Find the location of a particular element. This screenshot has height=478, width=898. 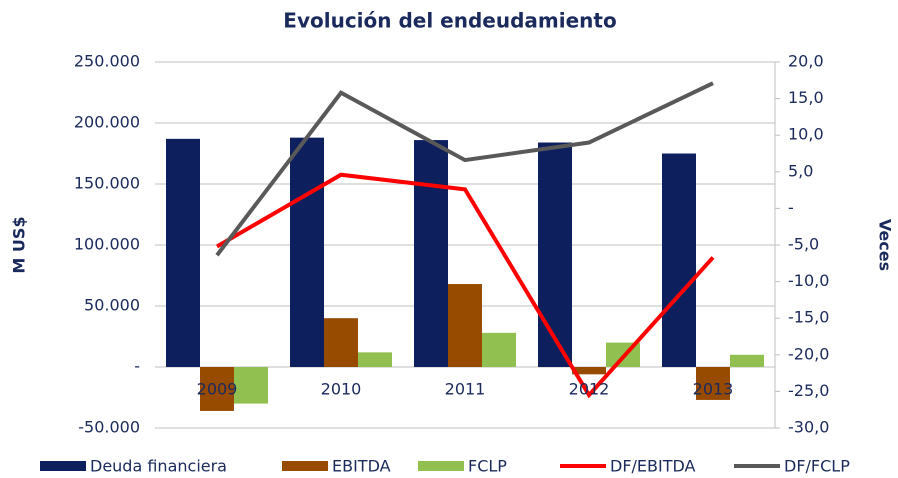

y2-tick-label: 15,0 is located at coordinates (806, 97).